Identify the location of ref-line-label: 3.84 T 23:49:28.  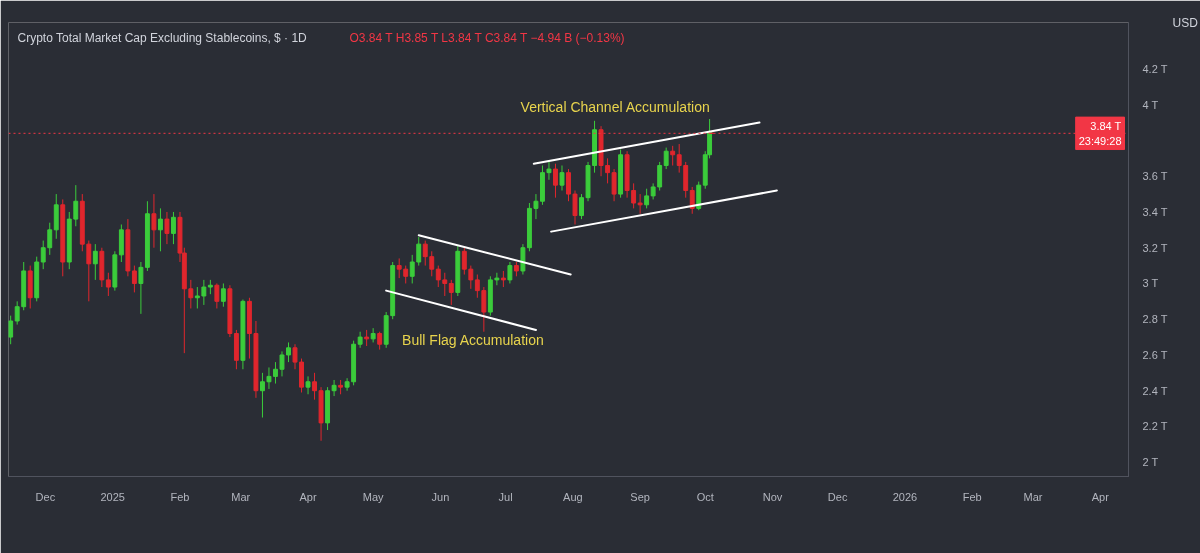
(1100, 133).